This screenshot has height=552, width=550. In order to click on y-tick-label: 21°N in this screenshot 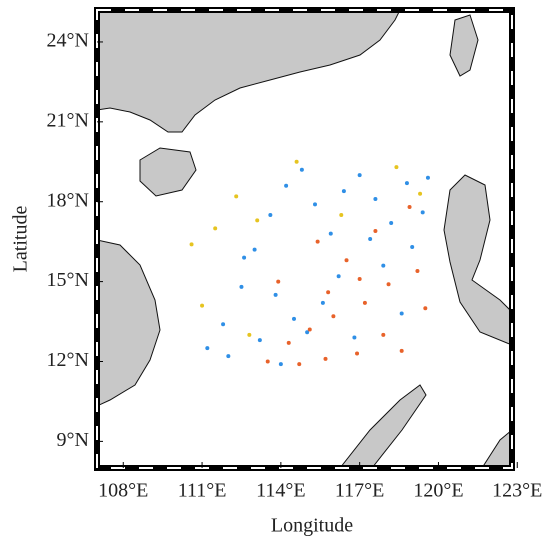, I will do `click(68, 120)`.